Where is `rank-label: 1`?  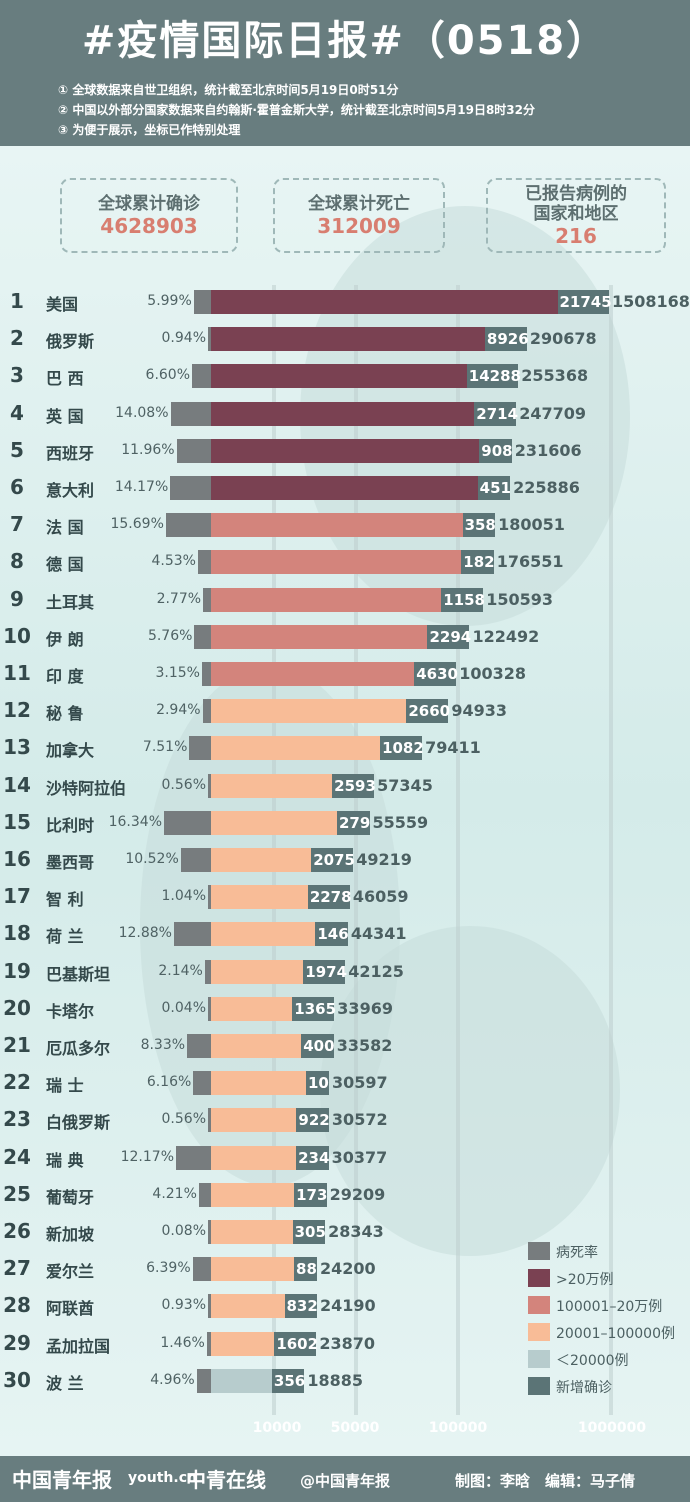
rank-label: 1 is located at coordinates (17, 301).